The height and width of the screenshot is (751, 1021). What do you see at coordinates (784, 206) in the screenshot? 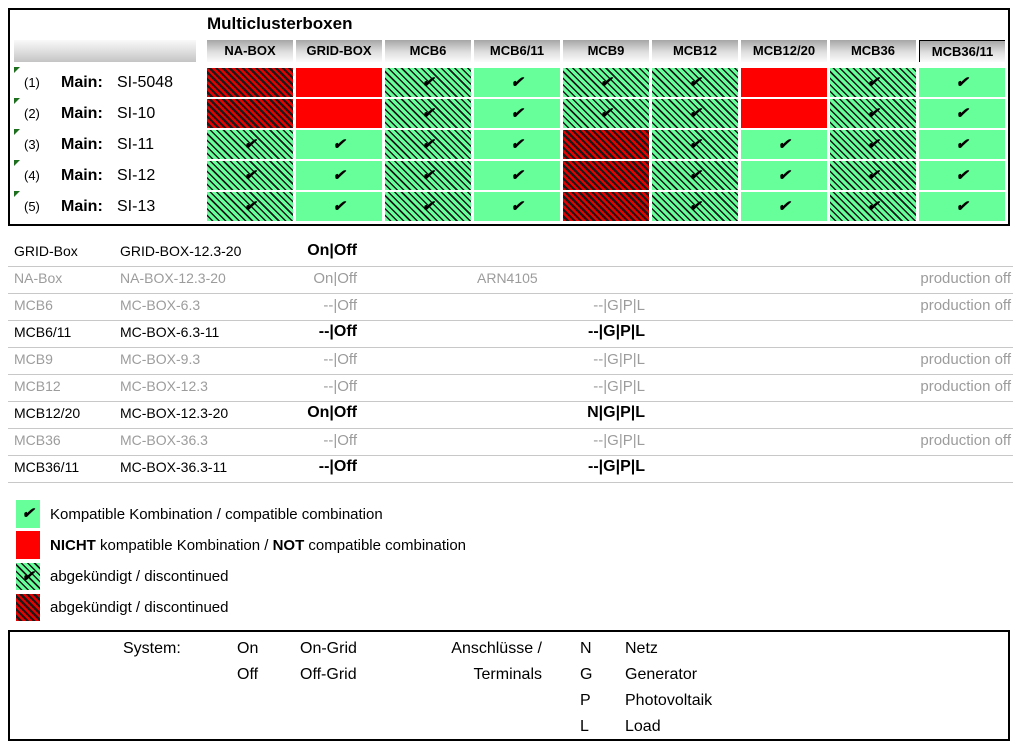
I see `compat-cell-si-13-mcb12-20: ✔` at bounding box center [784, 206].